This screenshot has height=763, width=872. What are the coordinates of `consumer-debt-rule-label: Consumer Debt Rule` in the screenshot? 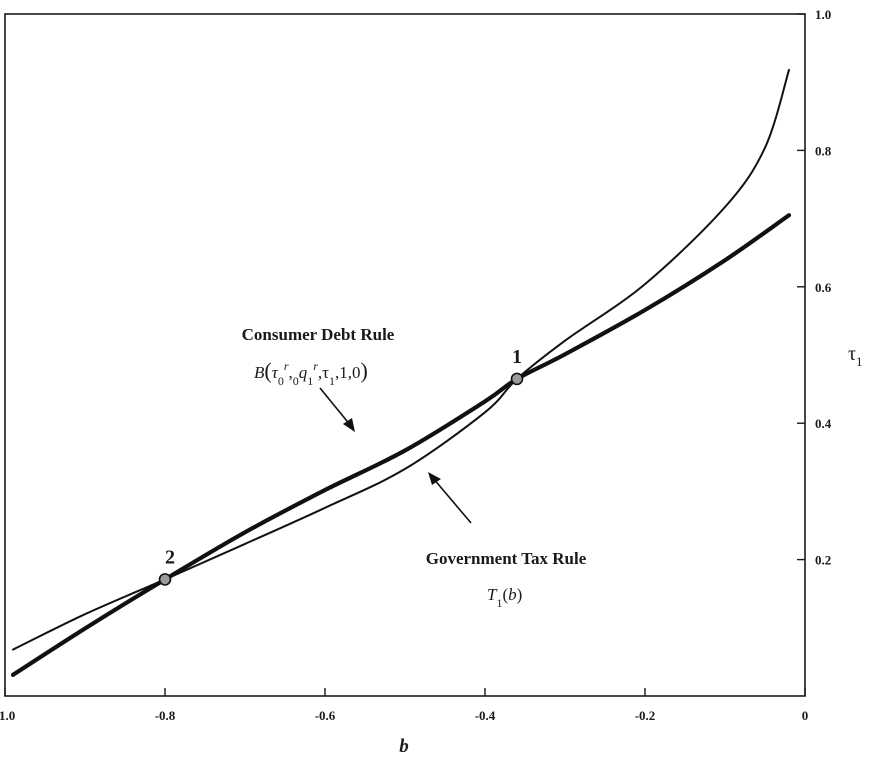 It's located at (318, 334).